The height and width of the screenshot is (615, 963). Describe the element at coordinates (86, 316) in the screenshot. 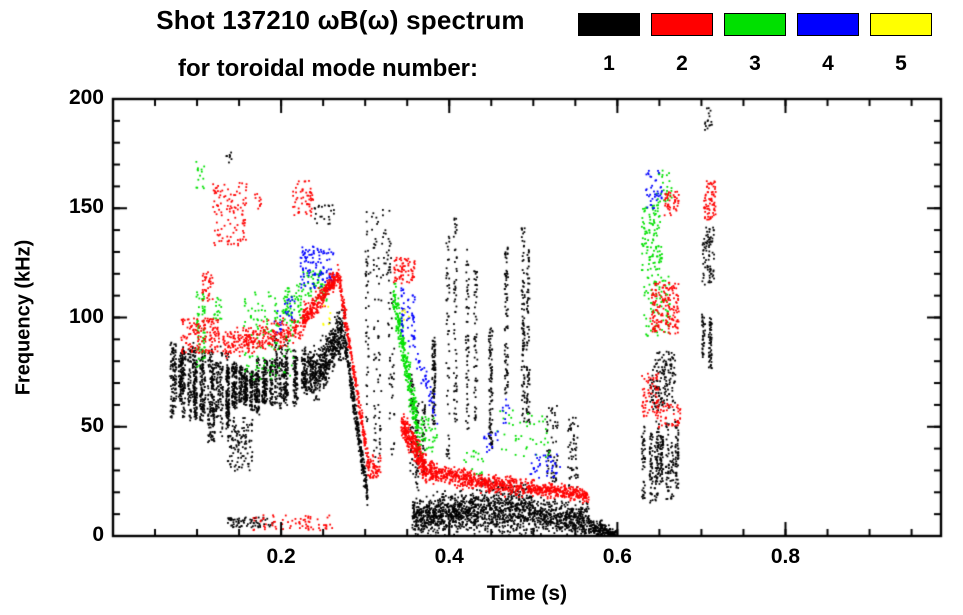

I see `y-tick-label: 100` at that location.